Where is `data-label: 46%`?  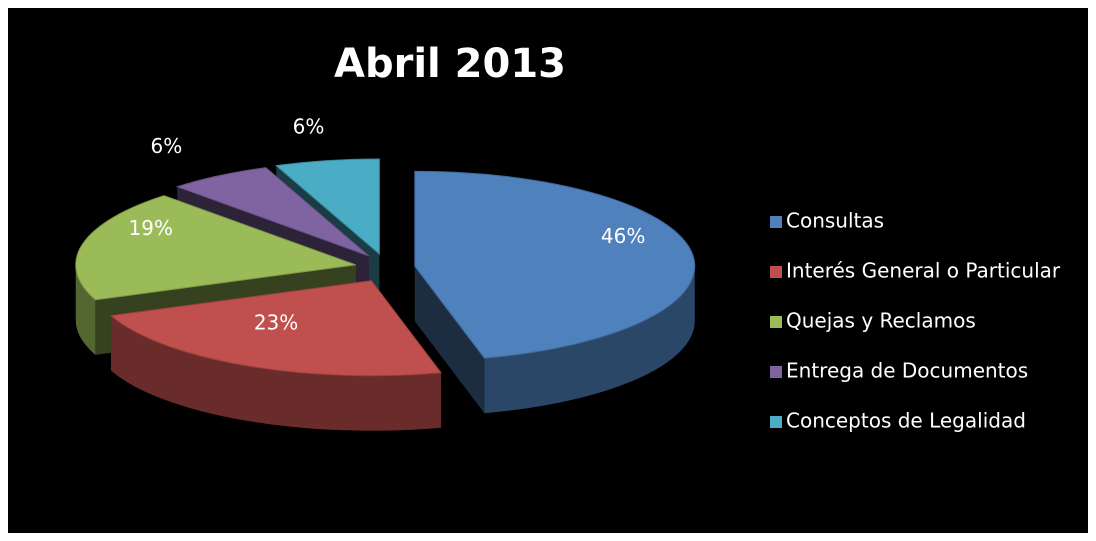 data-label: 46% is located at coordinates (623, 236).